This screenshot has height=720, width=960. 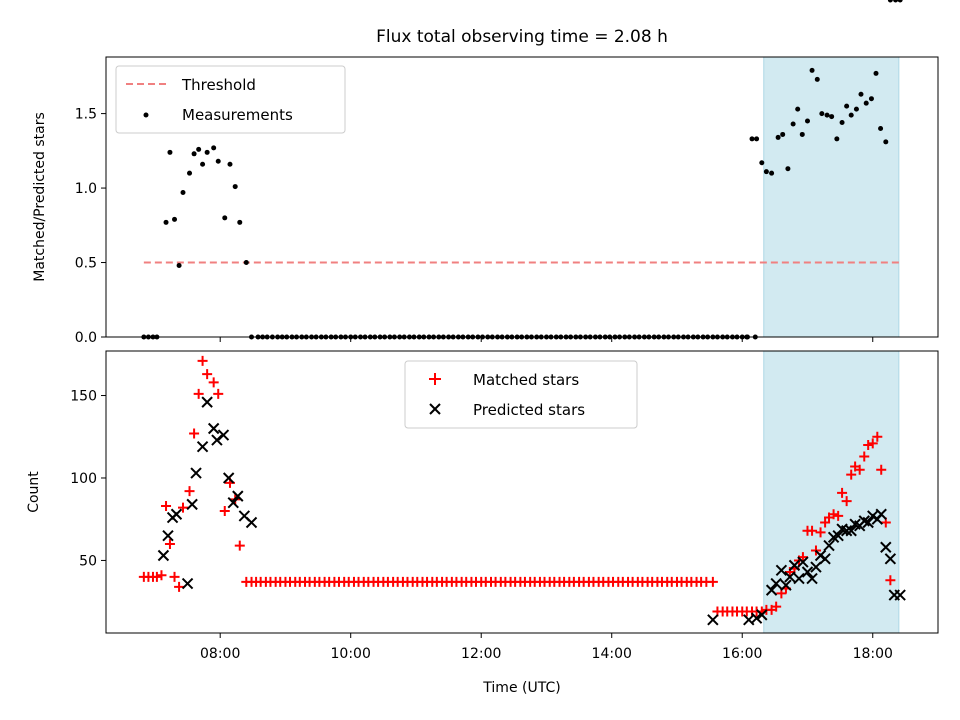 What do you see at coordinates (86, 115) in the screenshot?
I see `top-y-tick-label: 1.5` at bounding box center [86, 115].